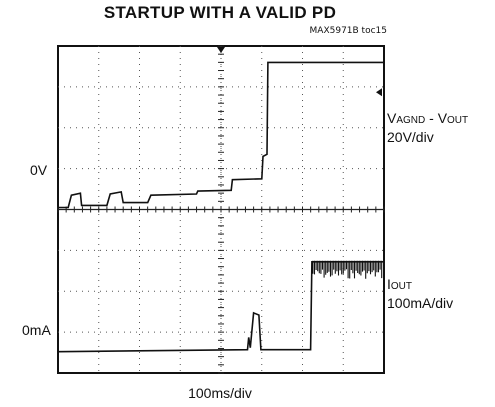  What do you see at coordinates (428, 118) in the screenshot?
I see `top-channel-name: VAGND - VOUT` at bounding box center [428, 118].